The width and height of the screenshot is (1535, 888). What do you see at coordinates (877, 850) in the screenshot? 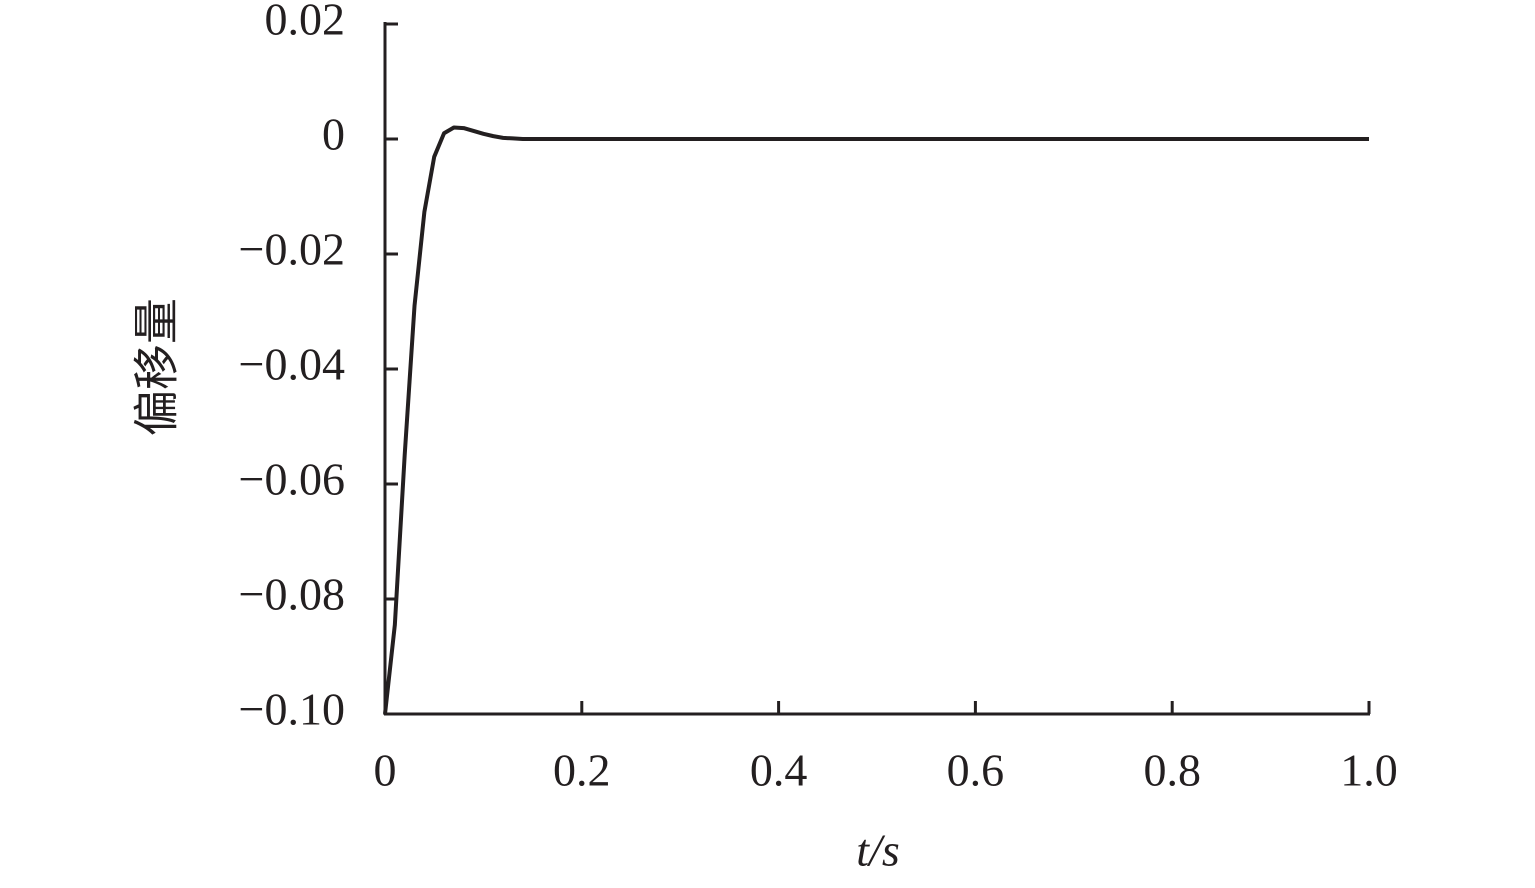
I see `x-axis-label: t/s` at bounding box center [877, 850].